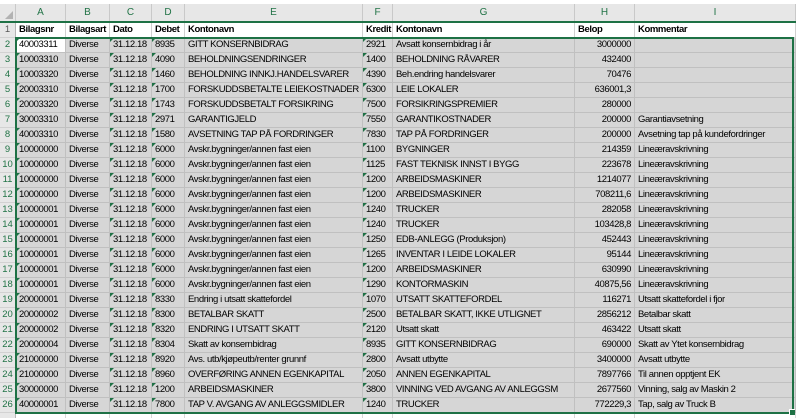  Describe the element at coordinates (605, 150) in the screenshot. I see `cell-H9: 214359` at that location.